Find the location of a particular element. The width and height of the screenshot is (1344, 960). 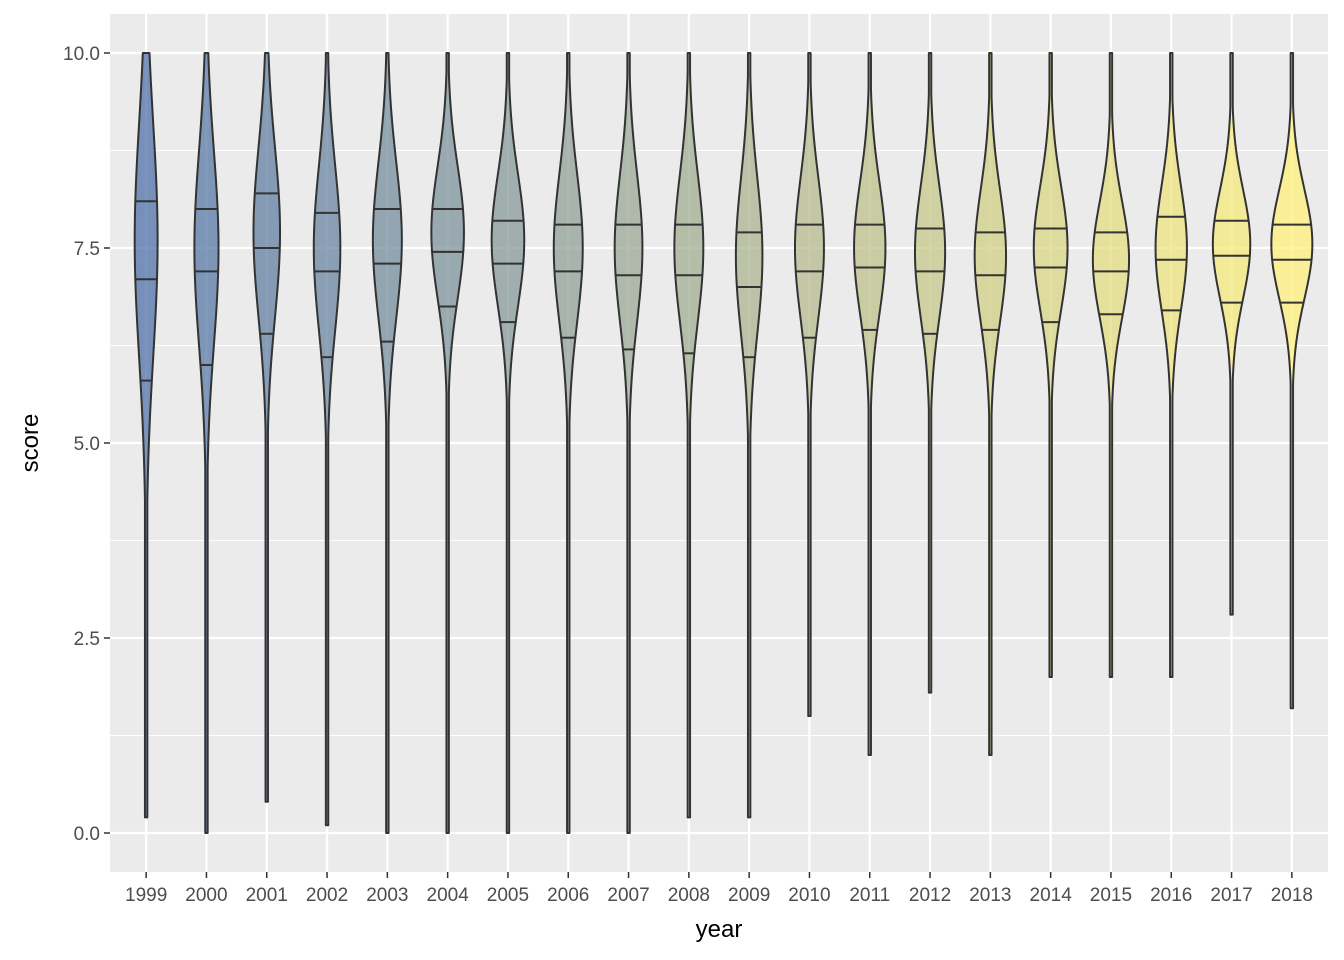

violin-2016 is located at coordinates (1171, 365).